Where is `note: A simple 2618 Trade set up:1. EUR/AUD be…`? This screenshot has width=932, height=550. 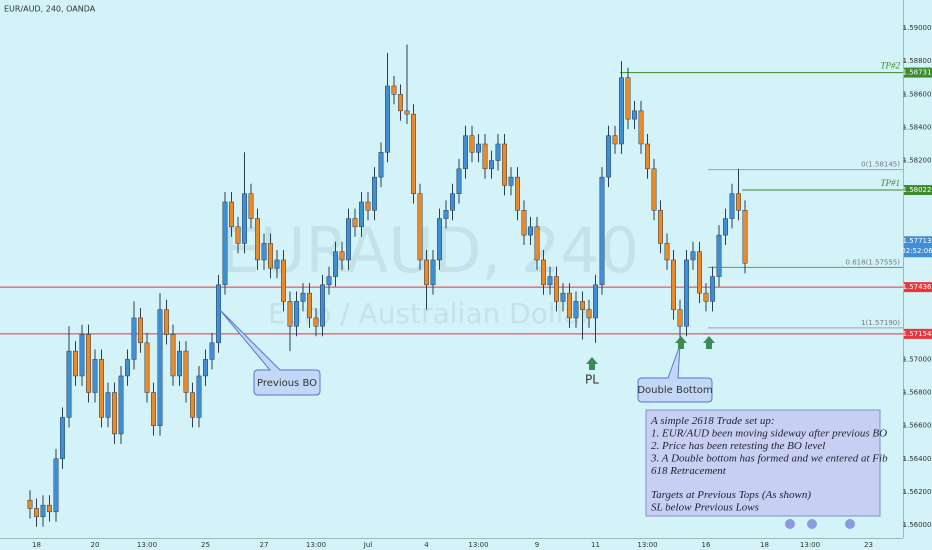 note: A simple 2618 Trade set up:1. EUR/AUD be… is located at coordinates (766, 463).